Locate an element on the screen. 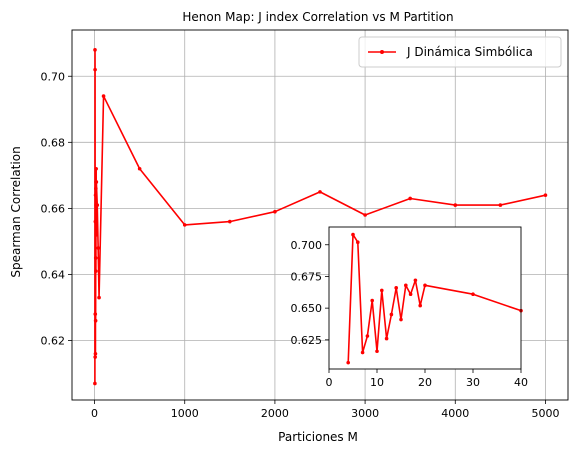 This screenshot has width=576, height=452. inset-y-tick-label: 0.700 is located at coordinates (307, 245).